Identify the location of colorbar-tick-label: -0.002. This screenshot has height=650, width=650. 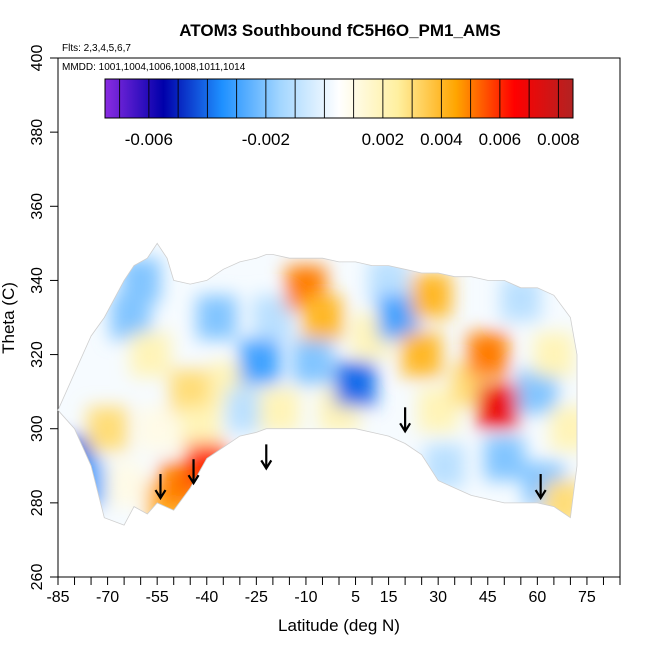
(266, 139).